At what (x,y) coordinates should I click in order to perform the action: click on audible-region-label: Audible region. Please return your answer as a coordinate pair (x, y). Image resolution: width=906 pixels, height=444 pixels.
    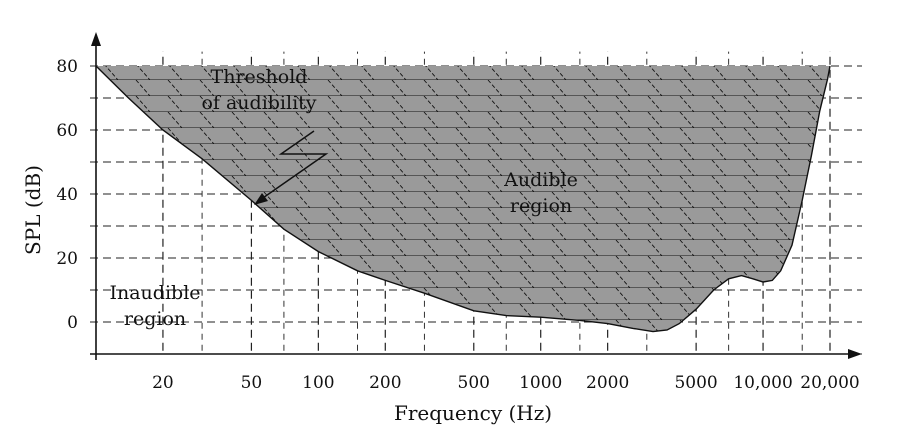
    Looking at the image, I should click on (540, 193).